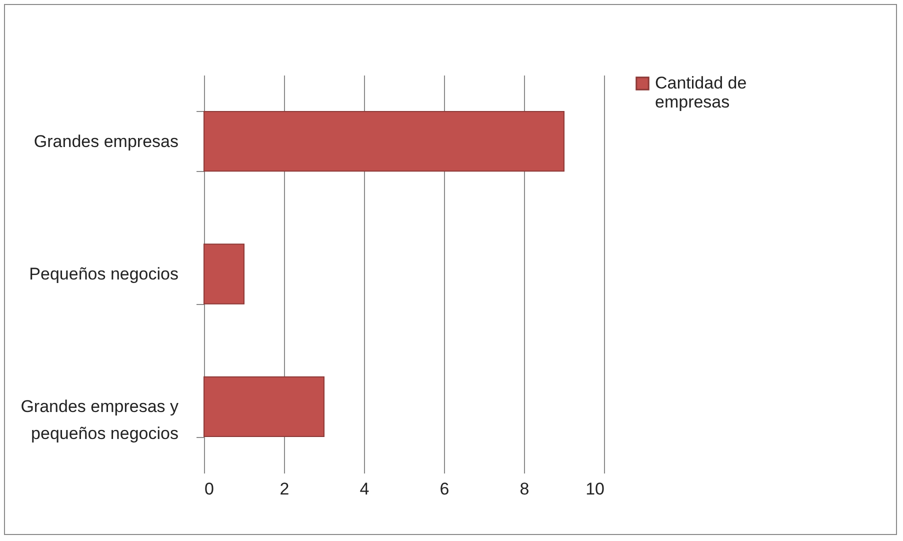 The image size is (903, 541). Describe the element at coordinates (103, 274) in the screenshot. I see `y-tick-label: Pequeños negocios` at that location.